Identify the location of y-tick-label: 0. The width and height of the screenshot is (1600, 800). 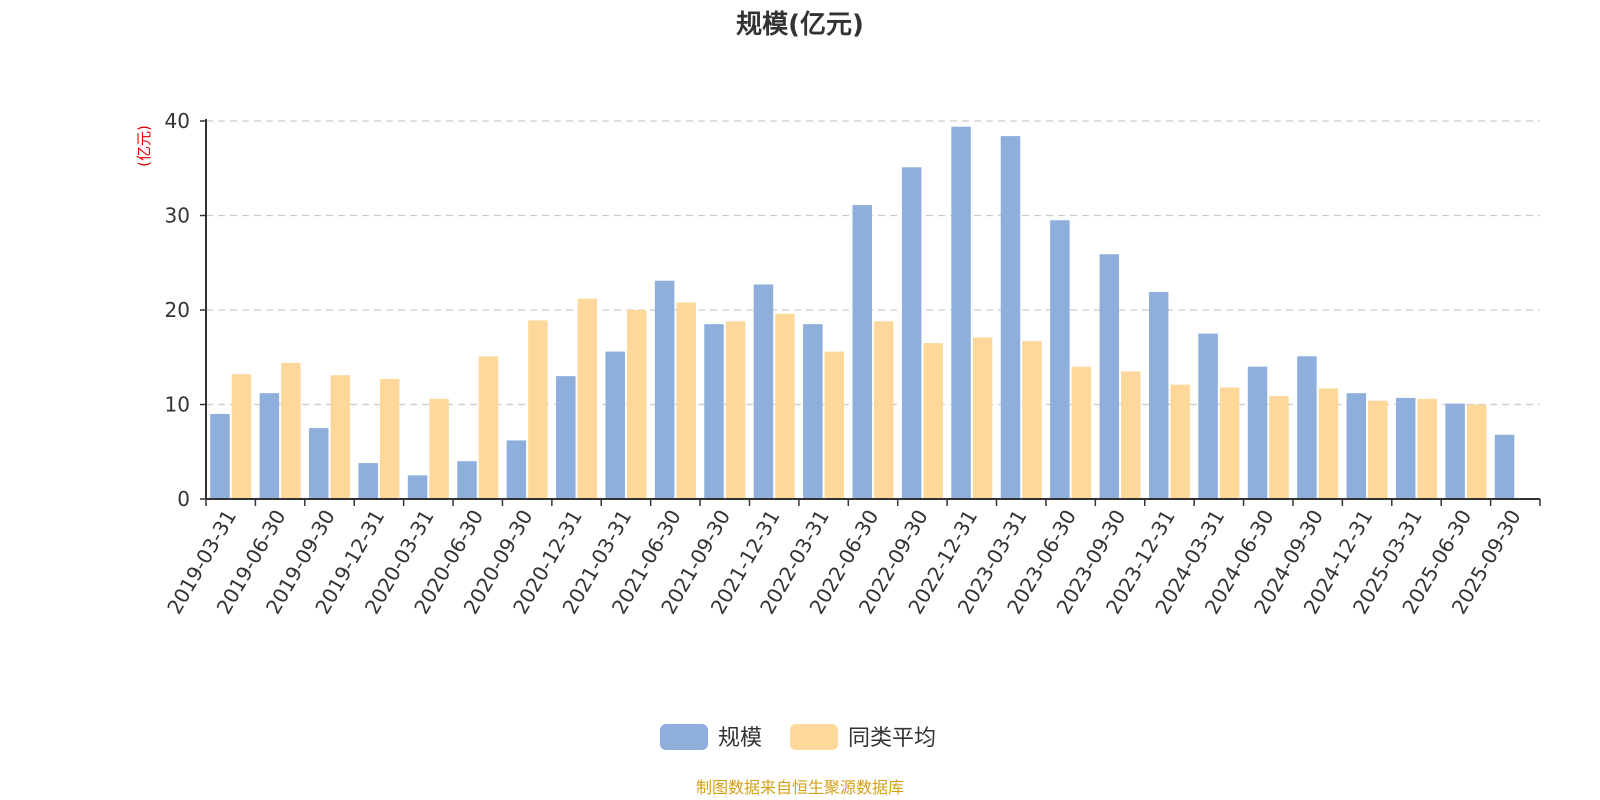
(183, 499).